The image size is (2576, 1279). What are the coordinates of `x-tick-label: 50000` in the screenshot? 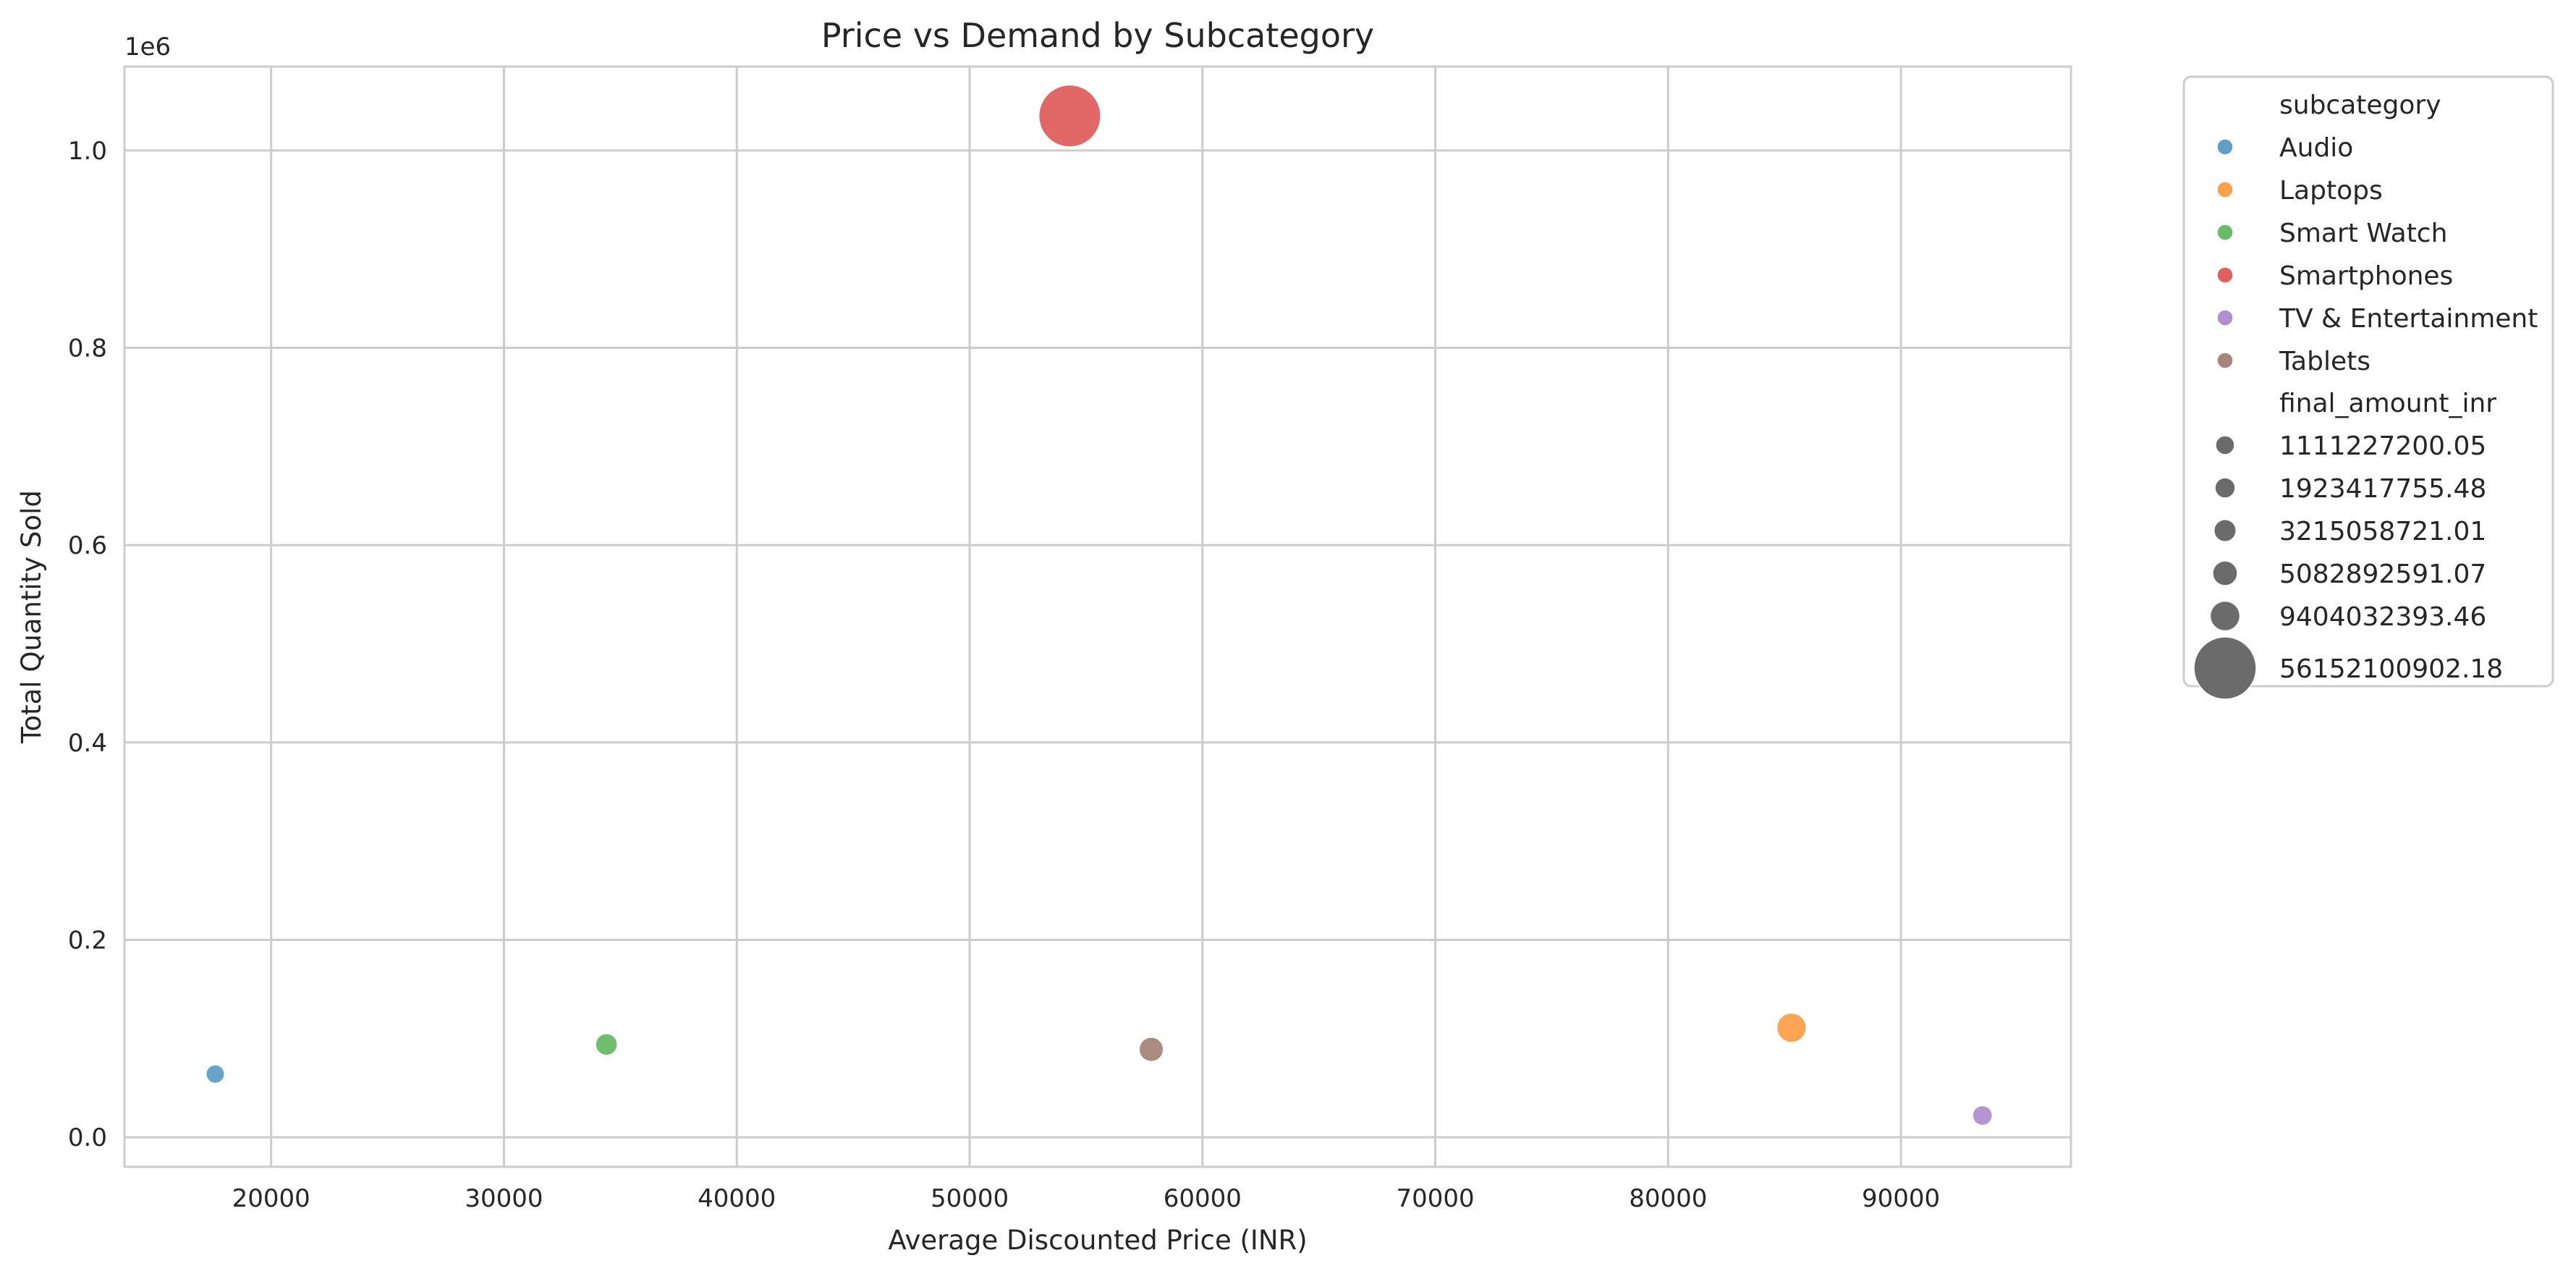 It's located at (970, 1198).